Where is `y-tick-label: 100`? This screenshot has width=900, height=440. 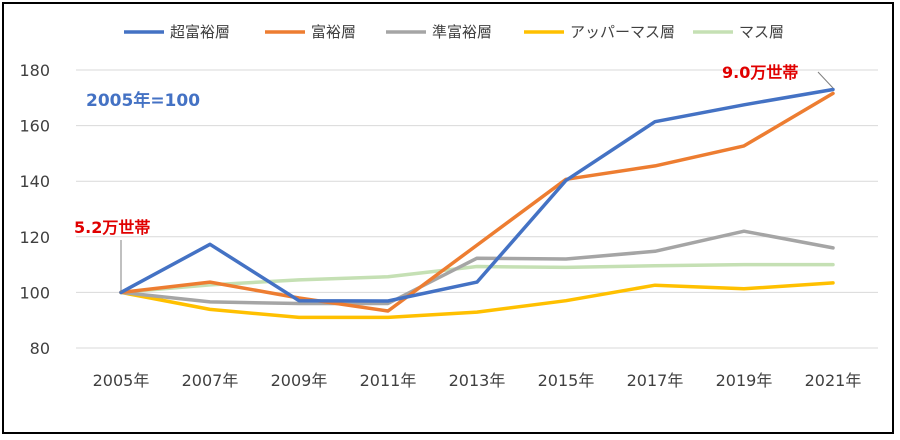
y-tick-label: 100 is located at coordinates (34, 292).